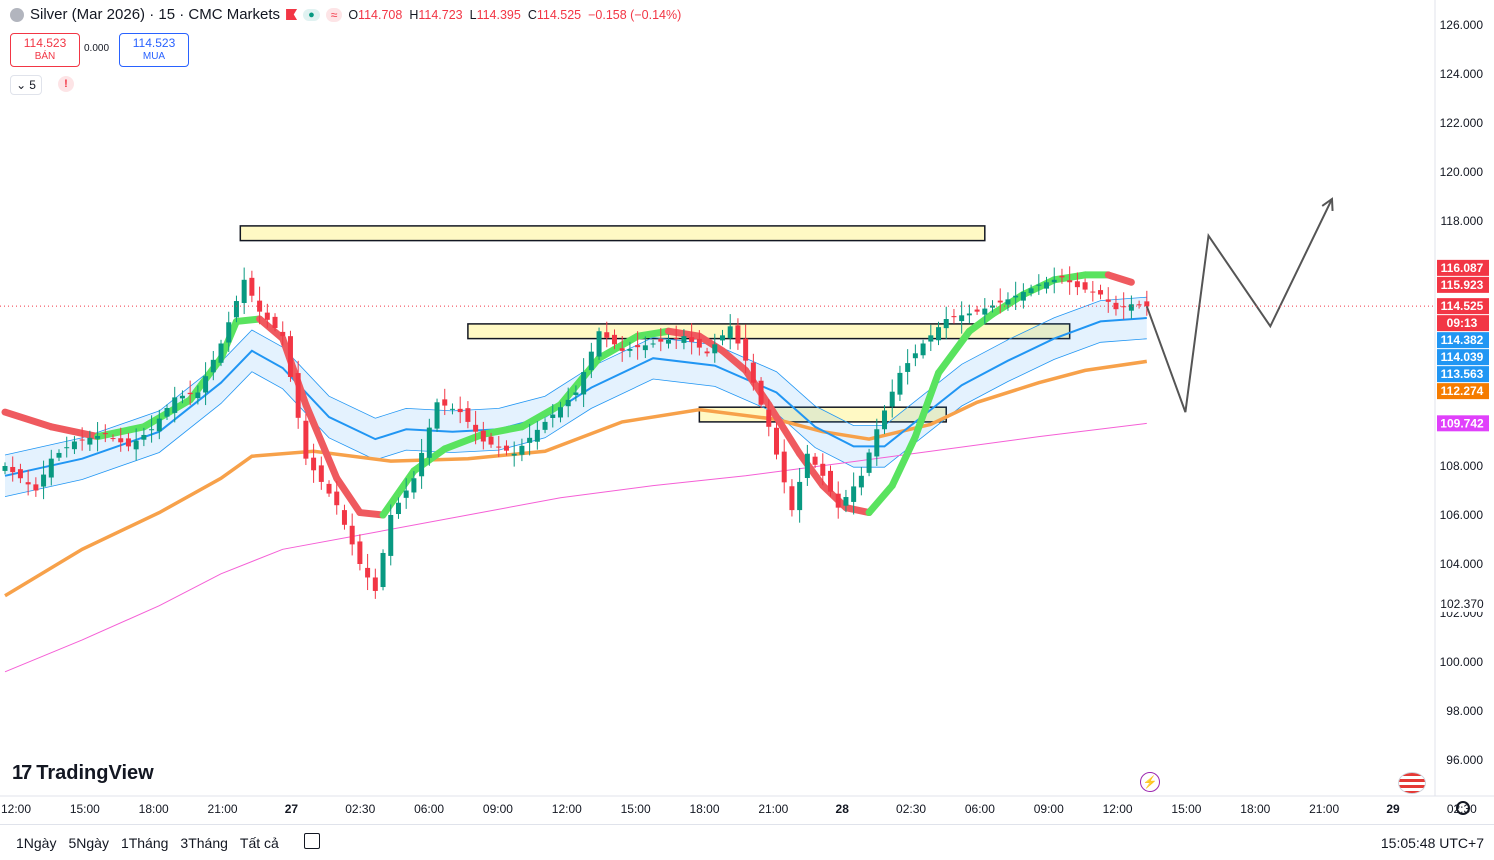  I want to click on lightning-icon: ⚡, so click(1150, 782).